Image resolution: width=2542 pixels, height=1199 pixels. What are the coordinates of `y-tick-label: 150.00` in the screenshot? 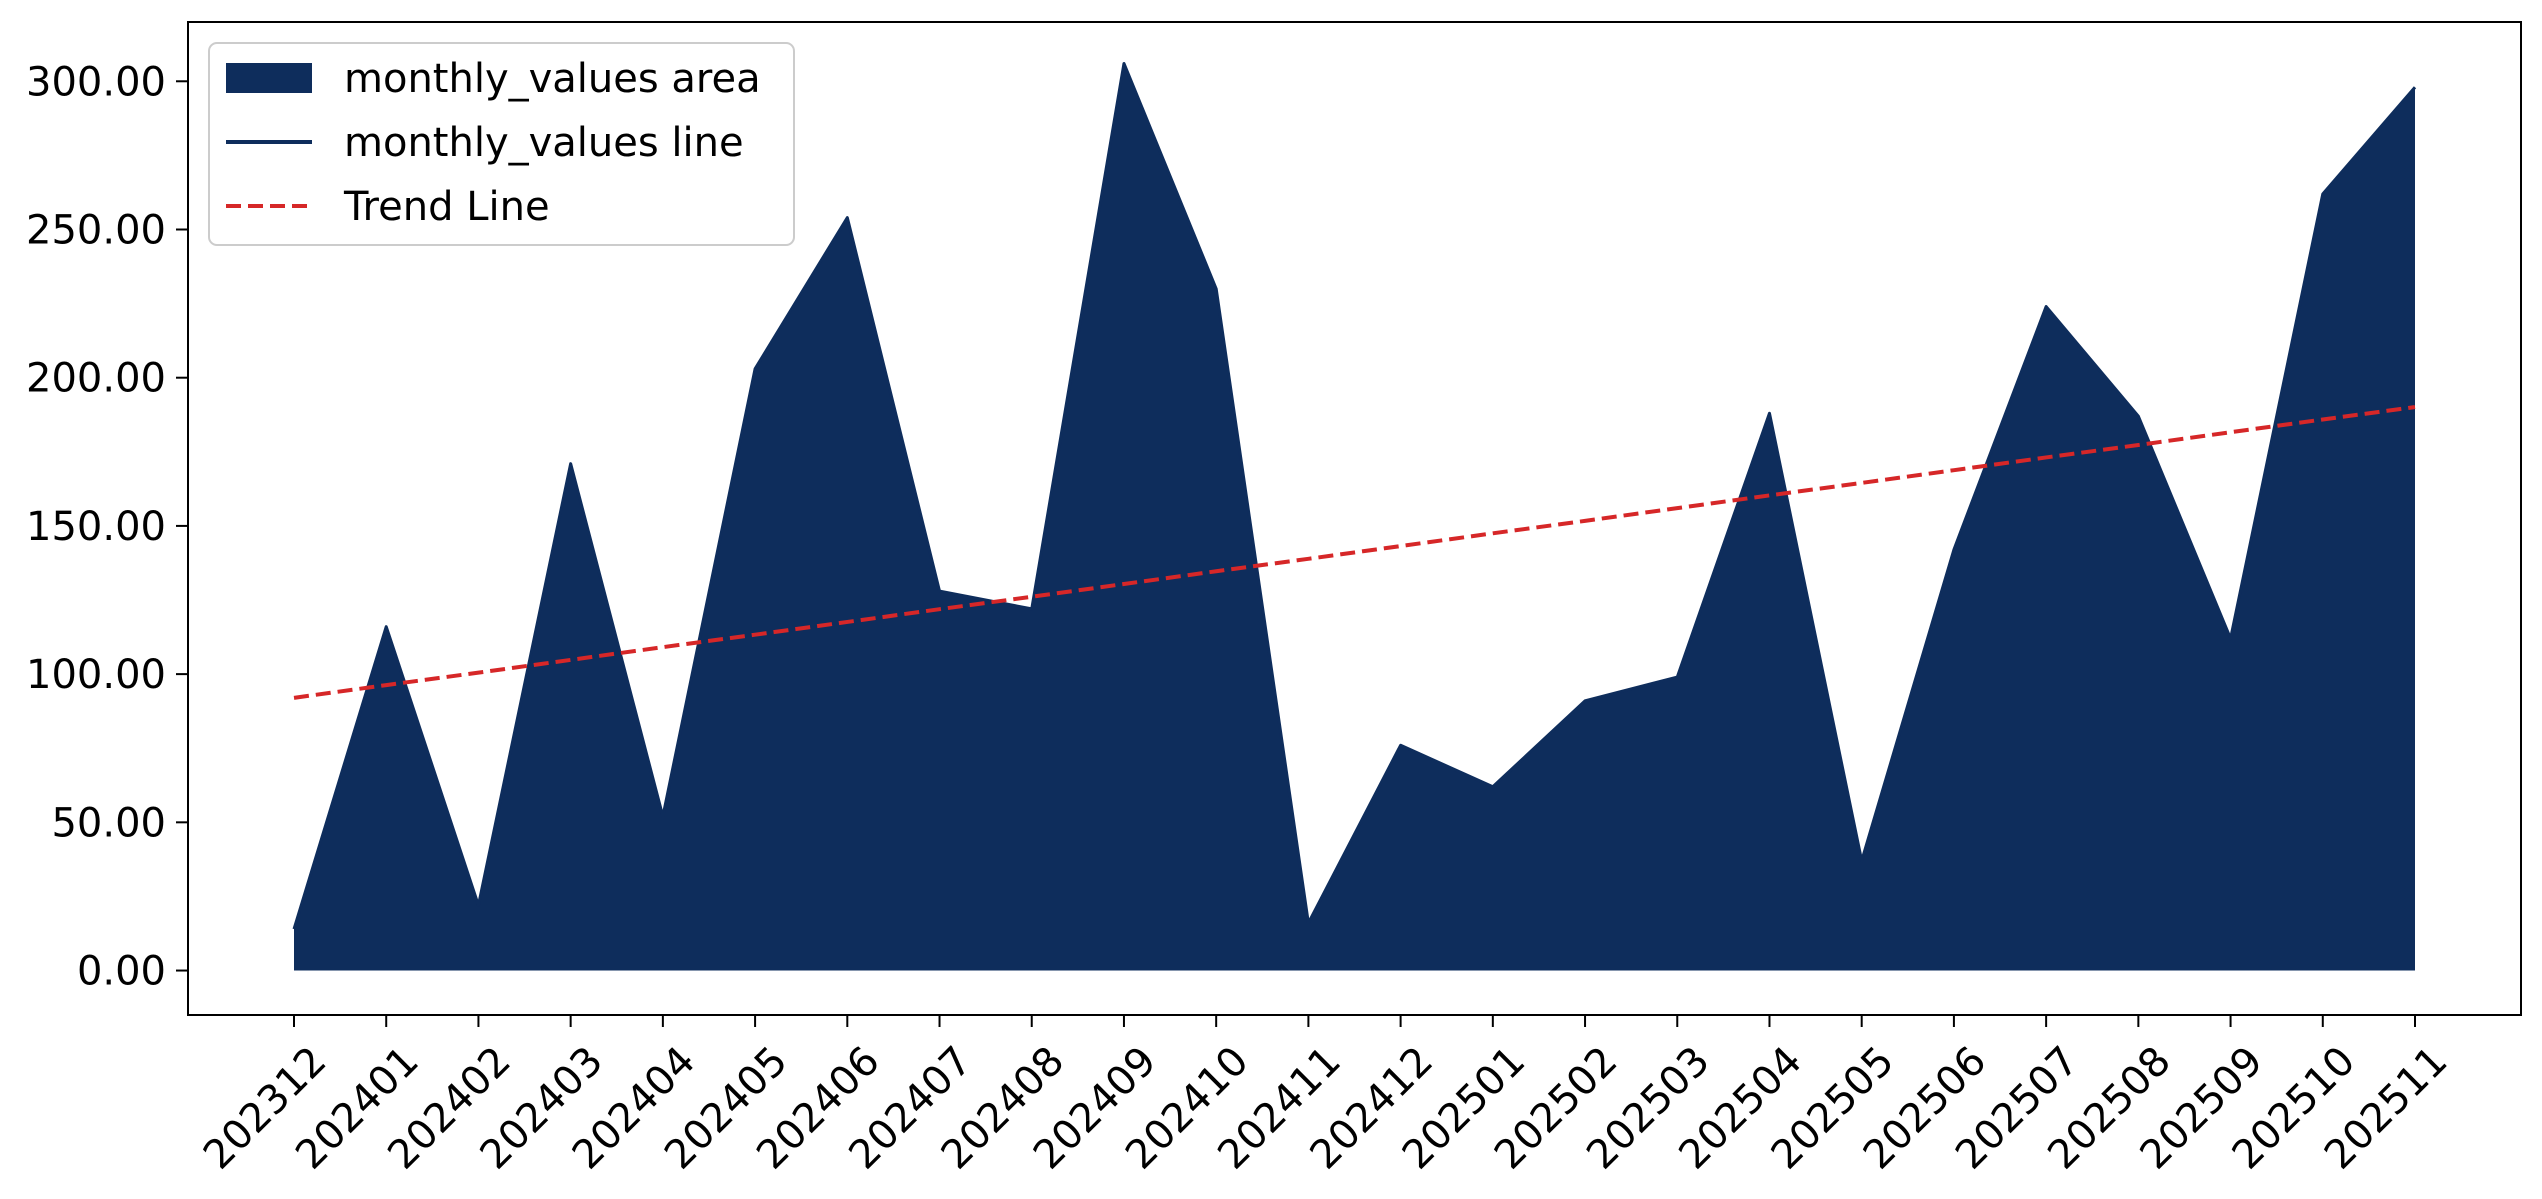 It's located at (96, 527).